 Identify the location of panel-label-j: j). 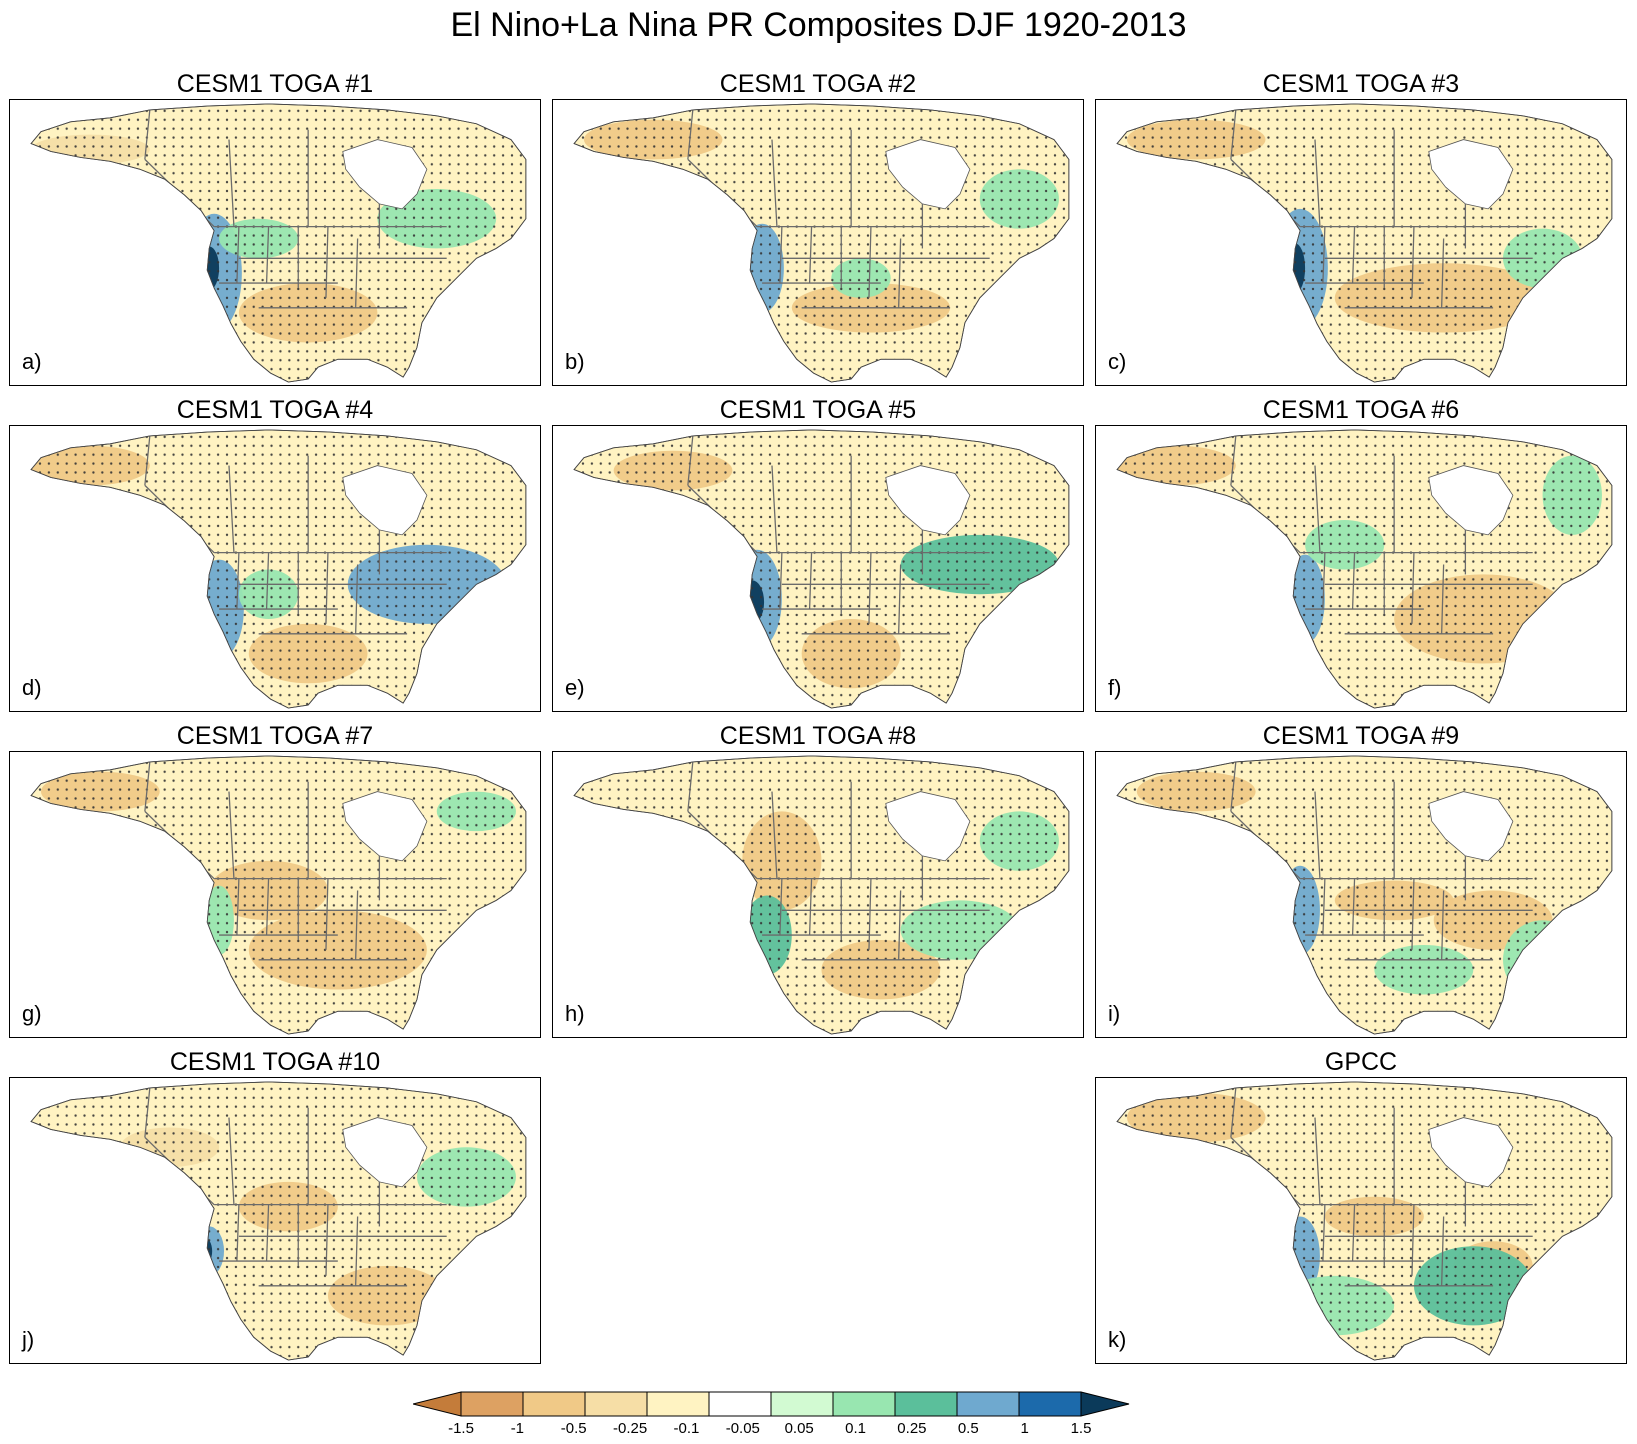
(28, 1339).